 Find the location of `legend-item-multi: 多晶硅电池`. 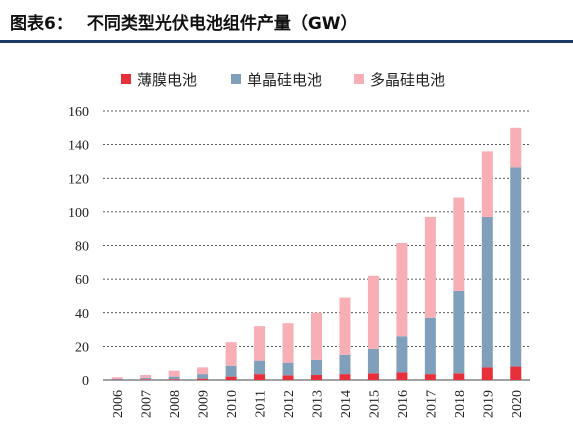

legend-item-multi: 多晶硅电池 is located at coordinates (399, 79).